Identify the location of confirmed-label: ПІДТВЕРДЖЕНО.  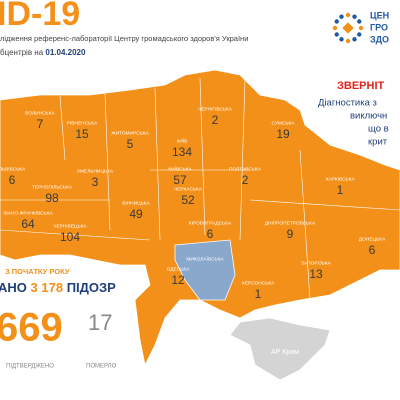
(30, 367).